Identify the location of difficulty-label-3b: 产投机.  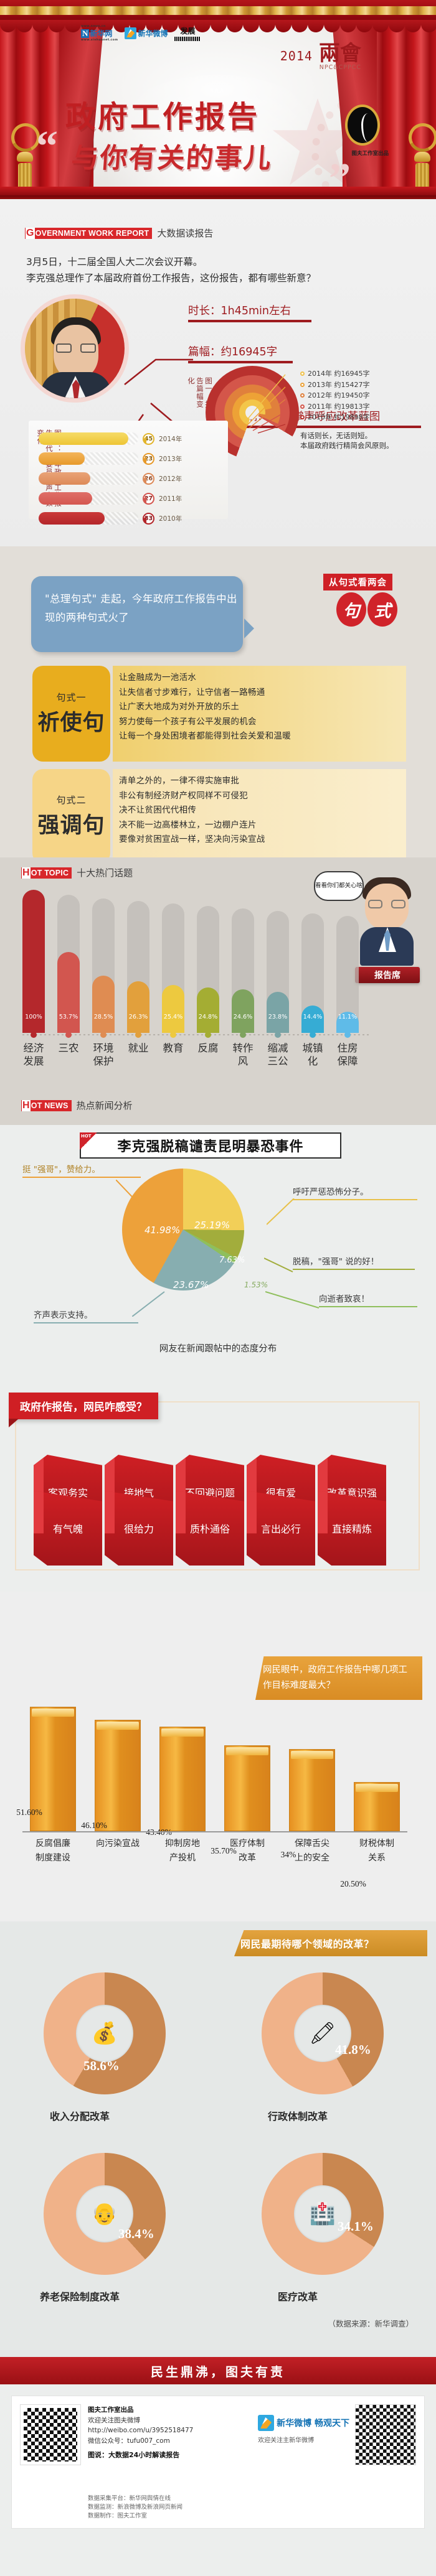
(182, 1858).